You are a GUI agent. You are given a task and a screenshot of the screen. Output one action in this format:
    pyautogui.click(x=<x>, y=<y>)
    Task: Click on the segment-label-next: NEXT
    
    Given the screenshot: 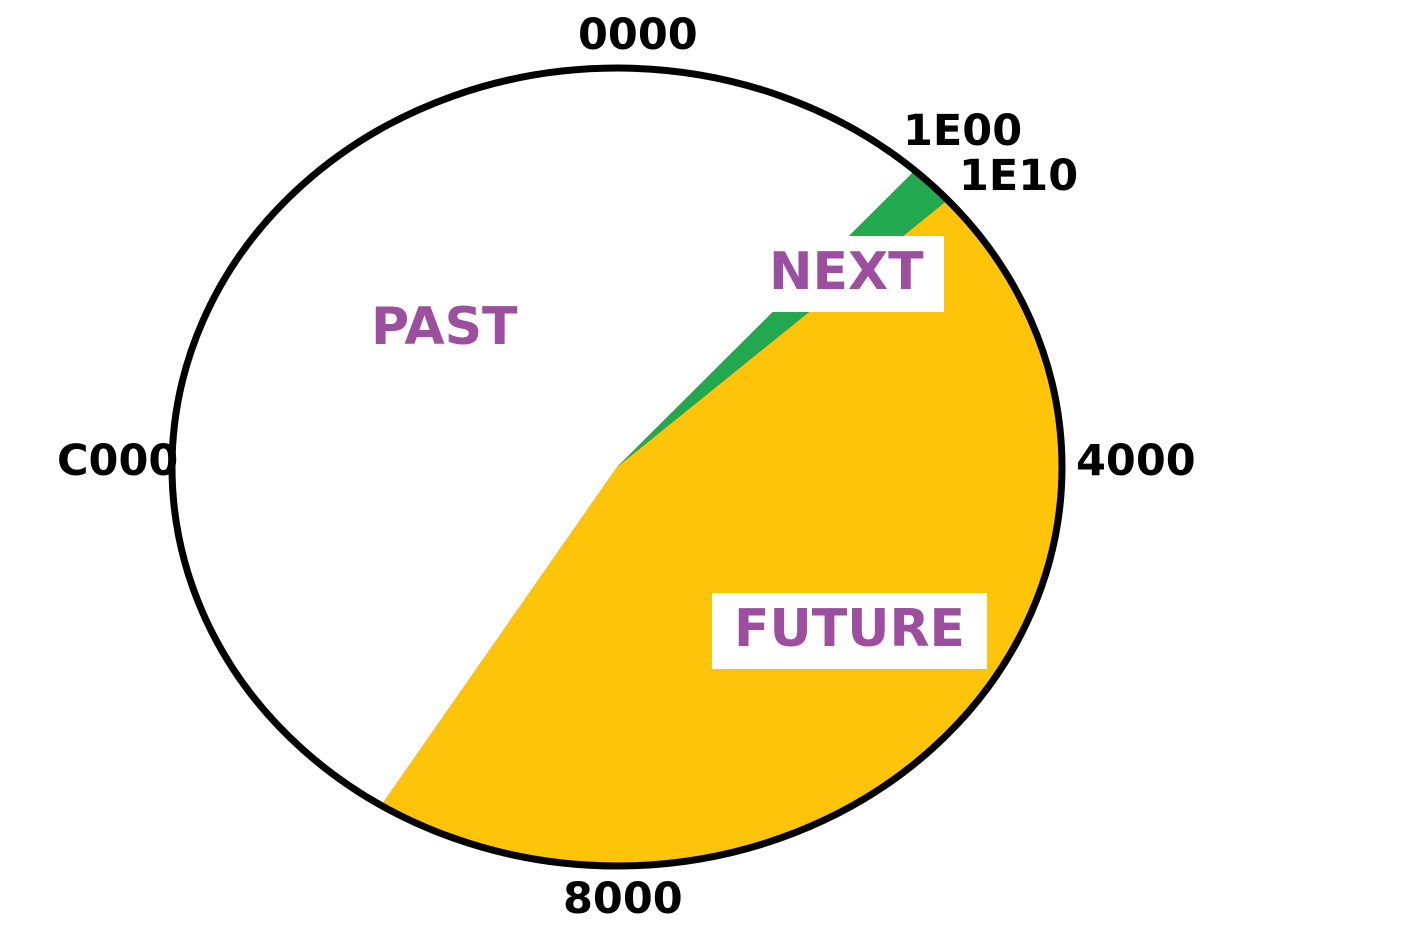 What is the action you would take?
    pyautogui.click(x=846, y=274)
    